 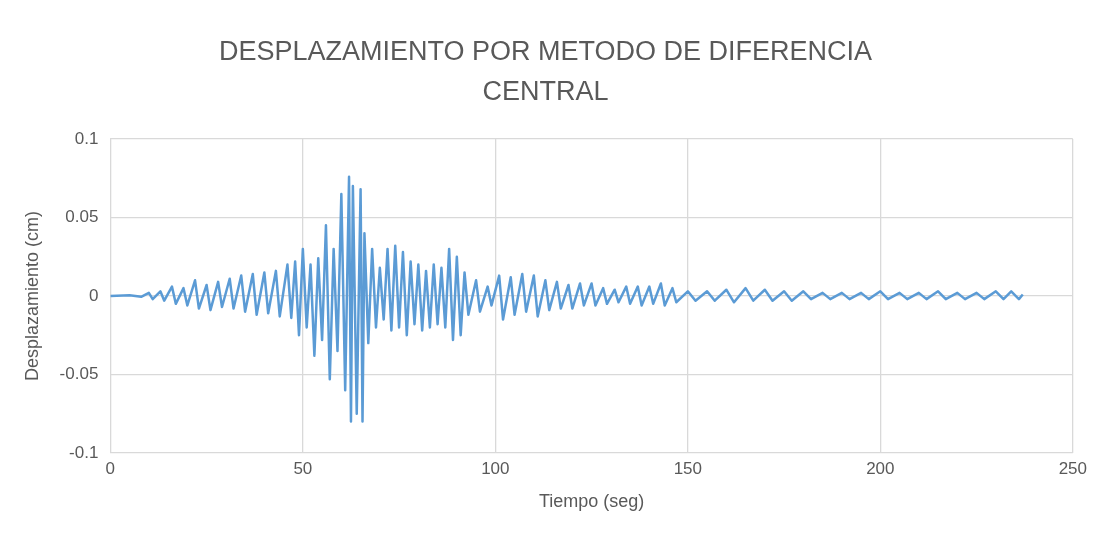 What do you see at coordinates (86, 138) in the screenshot?
I see `y-tick-label: 0.1` at bounding box center [86, 138].